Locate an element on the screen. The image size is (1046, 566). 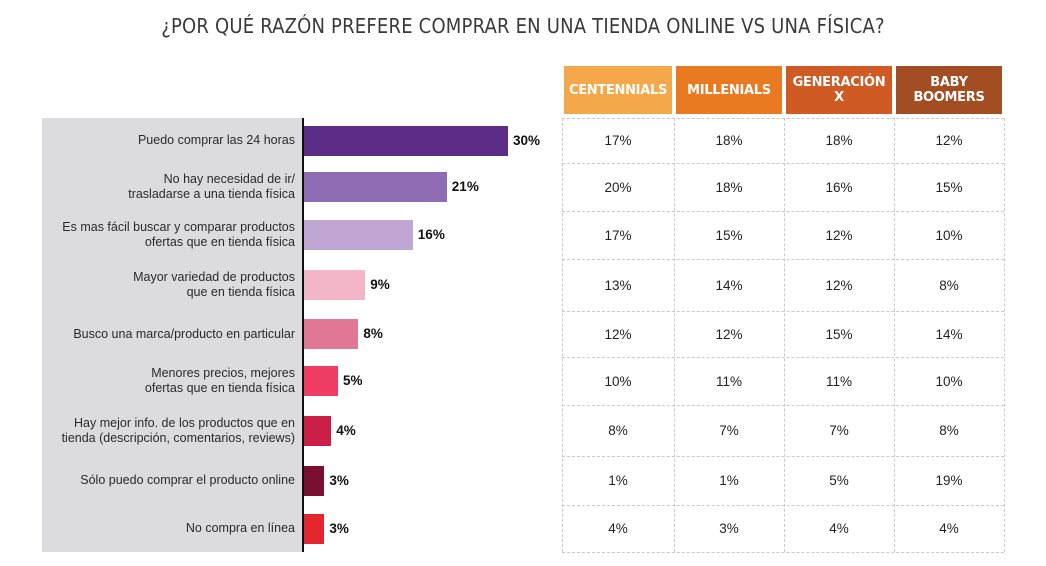
bar-value-label: 16% is located at coordinates (431, 234).